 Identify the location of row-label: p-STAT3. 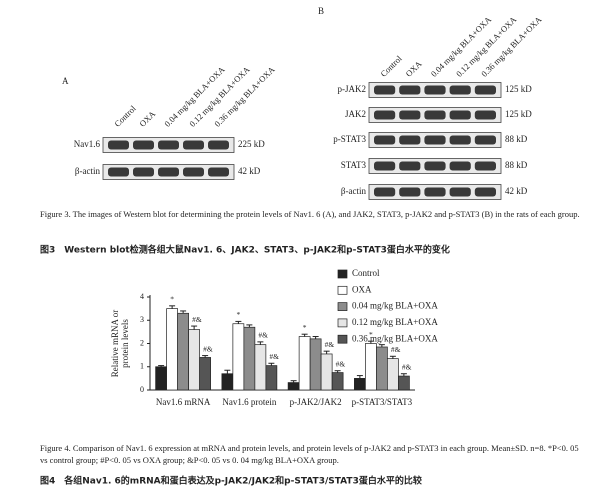
(349, 139).